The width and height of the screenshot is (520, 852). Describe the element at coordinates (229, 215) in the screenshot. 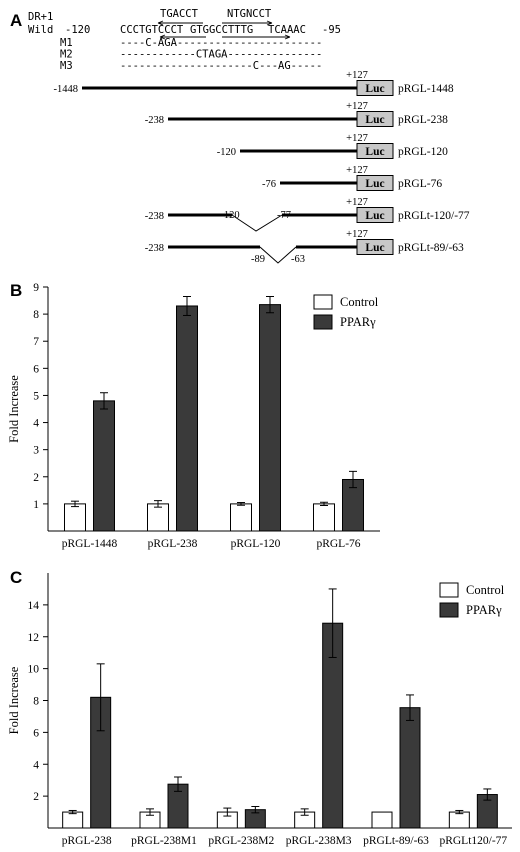

I see `gap-left-label: -120` at that location.